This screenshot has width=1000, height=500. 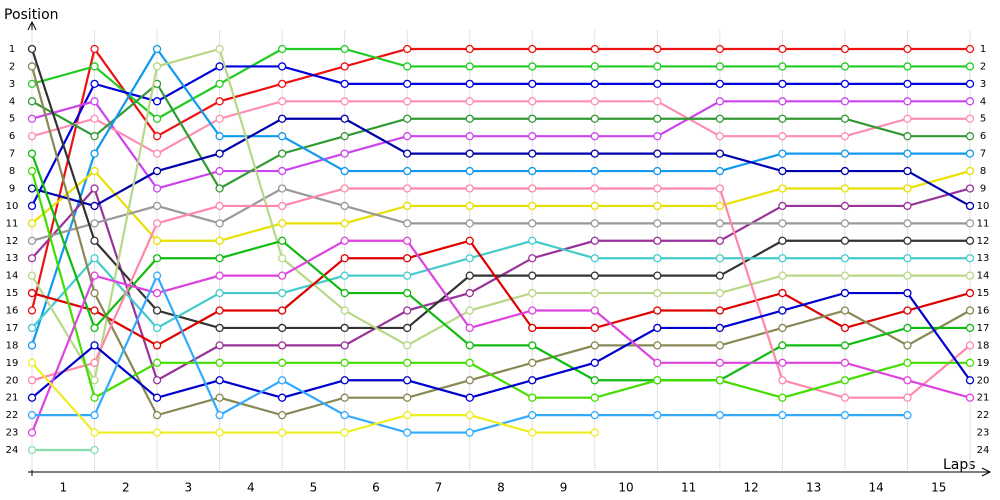 What do you see at coordinates (12, 328) in the screenshot?
I see `y-tick-label: 17` at bounding box center [12, 328].